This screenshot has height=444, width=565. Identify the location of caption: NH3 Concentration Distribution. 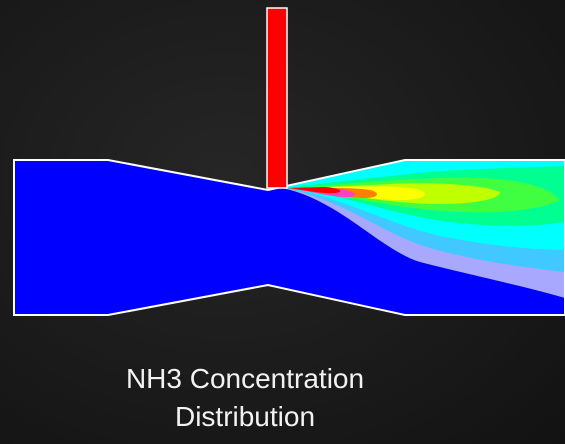
(245, 398).